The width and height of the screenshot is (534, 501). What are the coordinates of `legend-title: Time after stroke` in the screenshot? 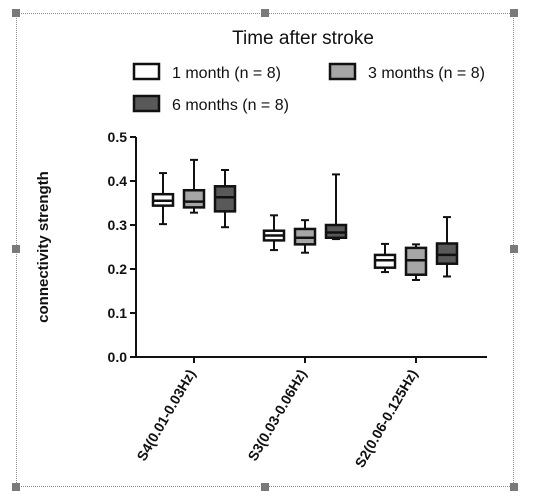 It's located at (303, 38).